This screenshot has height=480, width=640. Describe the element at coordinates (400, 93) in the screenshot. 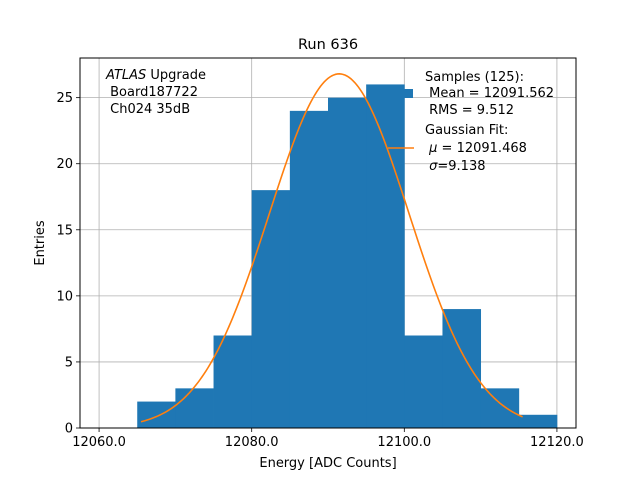

I see `legend-bar-swatch` at that location.